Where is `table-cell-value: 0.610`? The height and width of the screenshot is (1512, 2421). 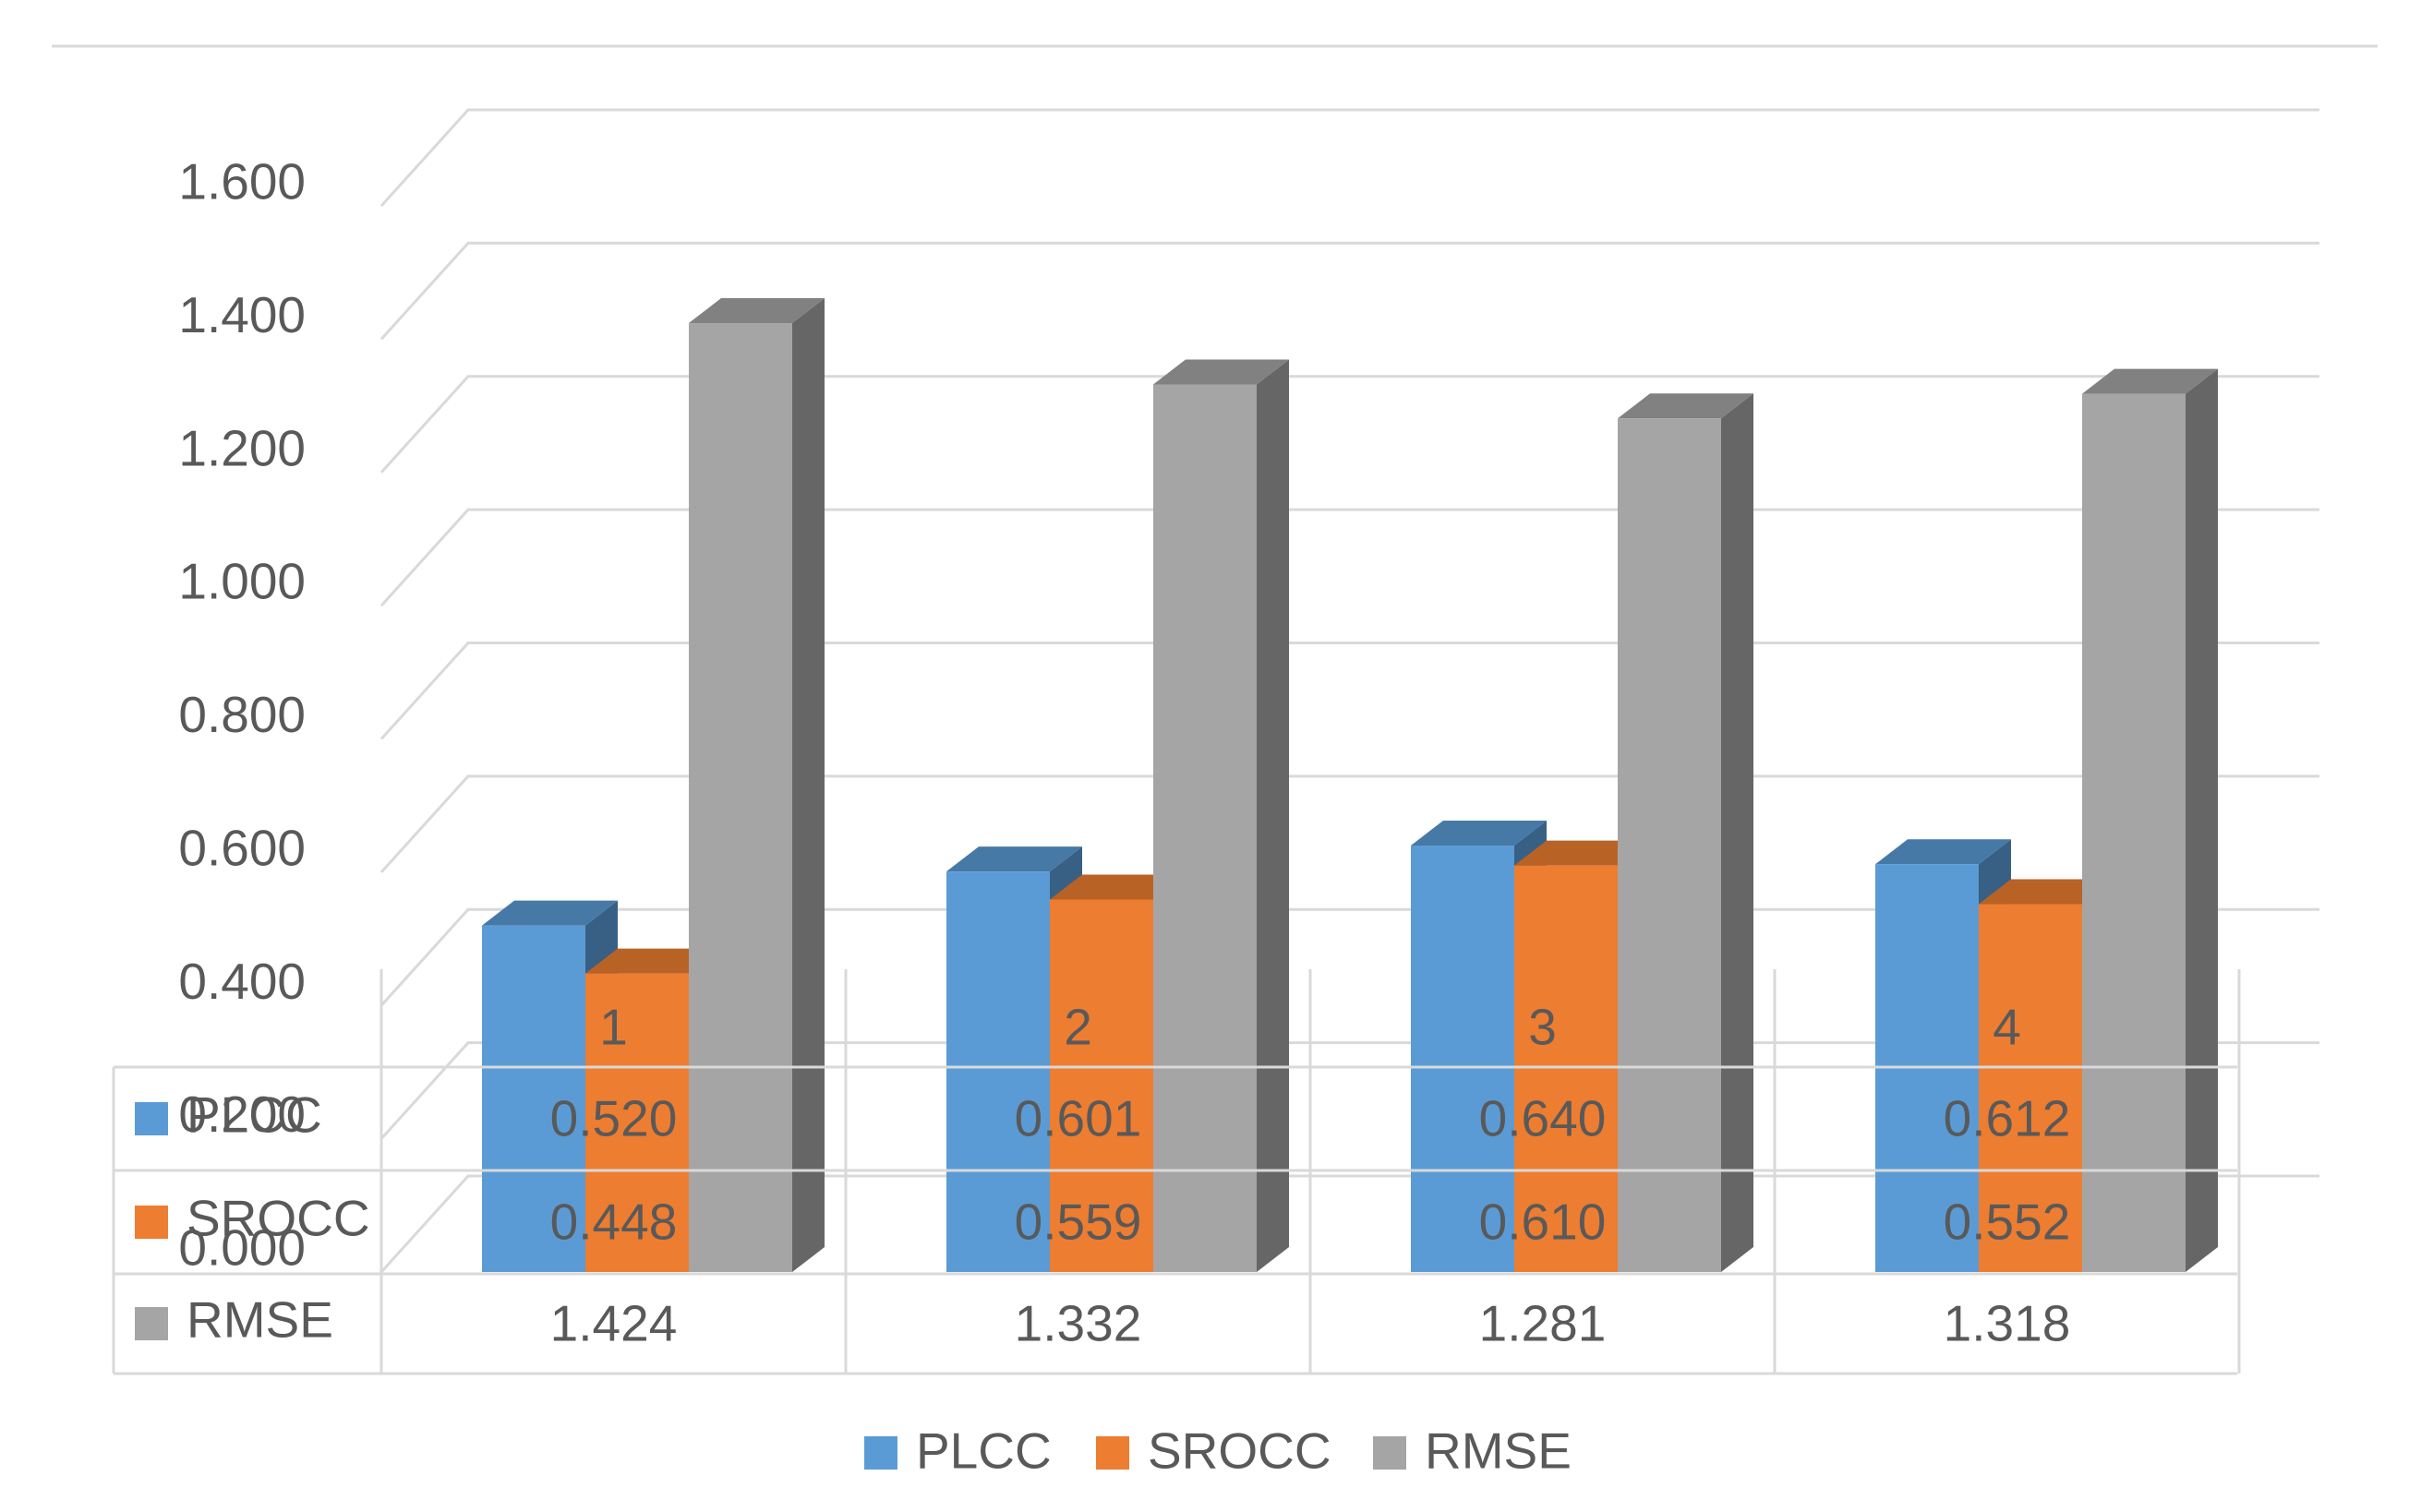
table-cell-value: 0.610 is located at coordinates (1543, 1222).